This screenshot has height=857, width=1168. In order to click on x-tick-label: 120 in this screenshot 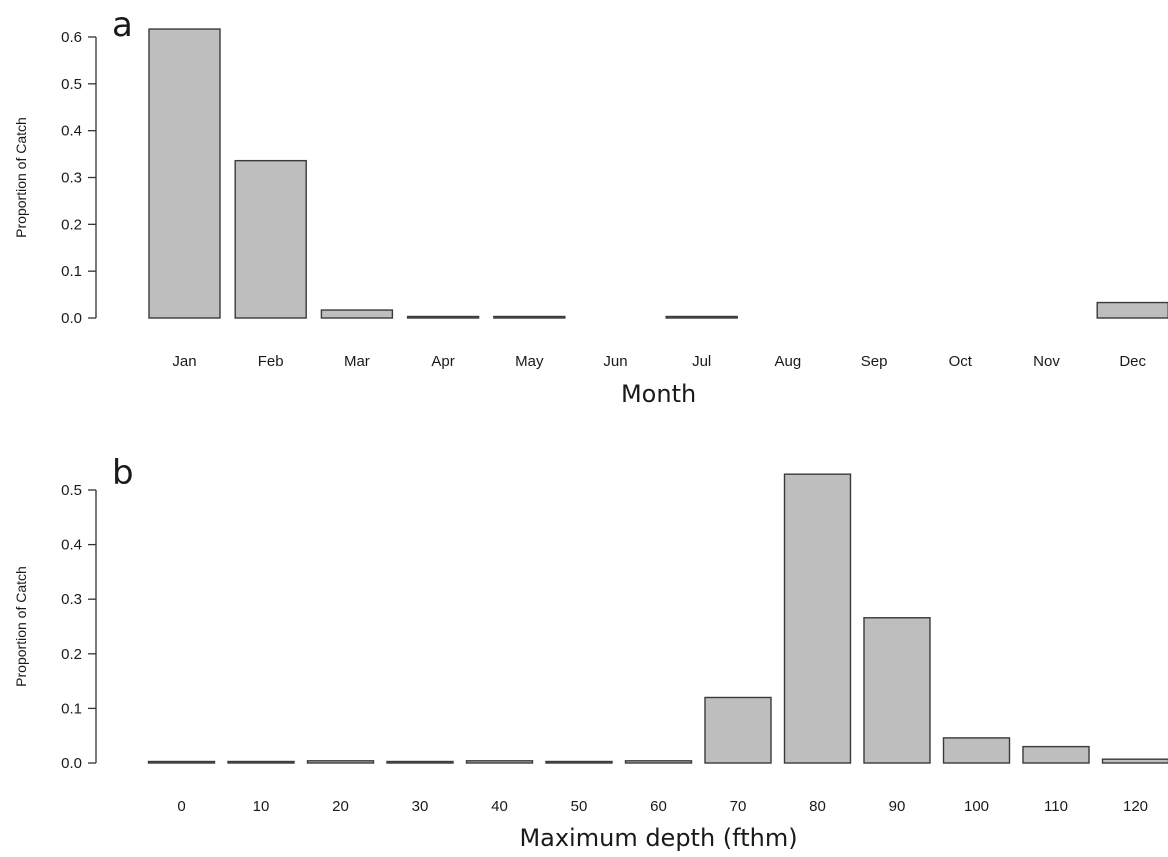, I will do `click(1135, 806)`.